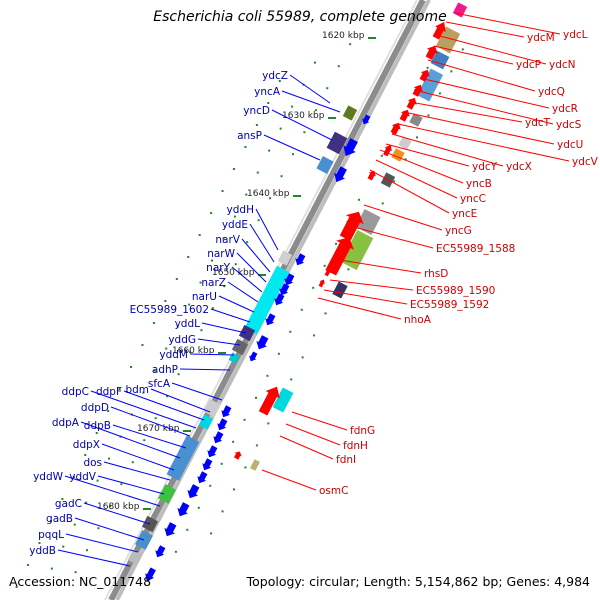 Image resolution: width=600 pixels, height=600 pixels. I want to click on reverse-gene-label: yddM, so click(173, 355).